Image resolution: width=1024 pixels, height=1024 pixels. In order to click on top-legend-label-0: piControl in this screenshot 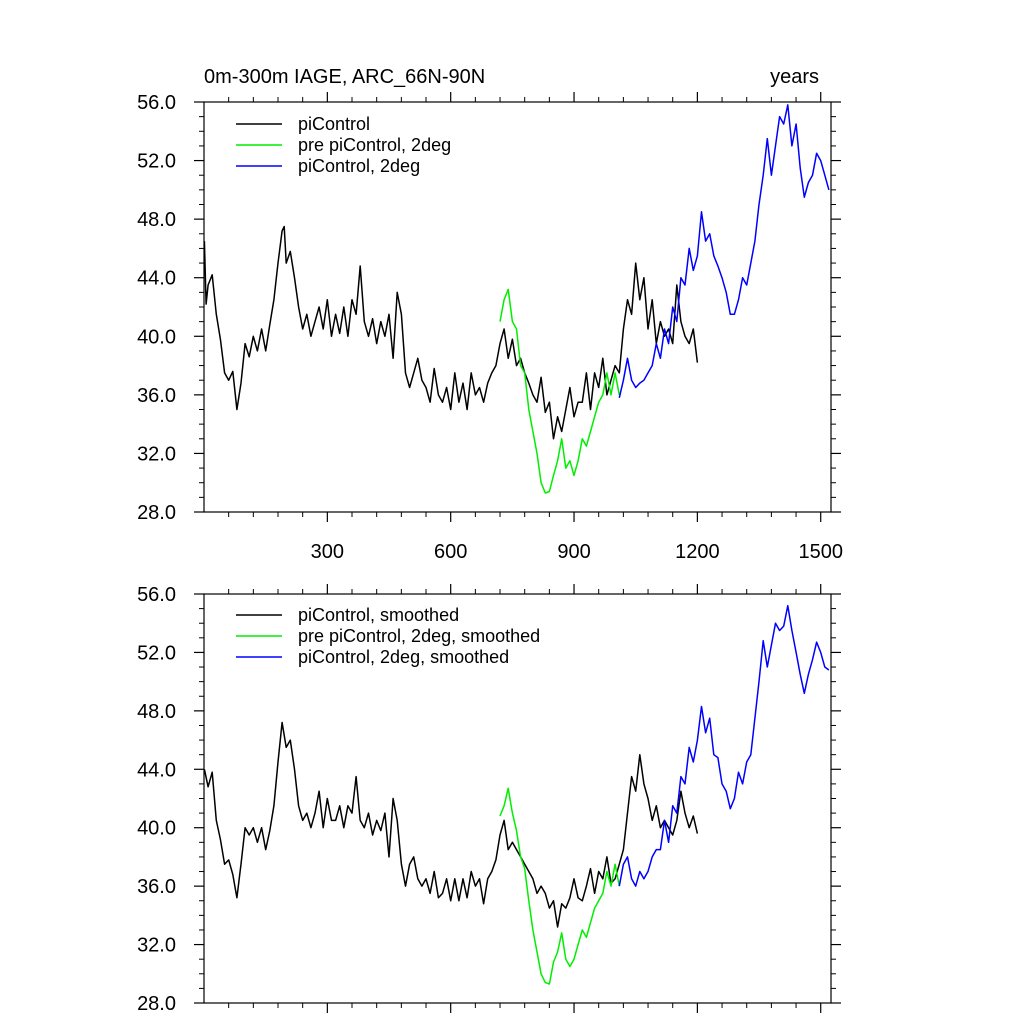, I will do `click(334, 124)`.